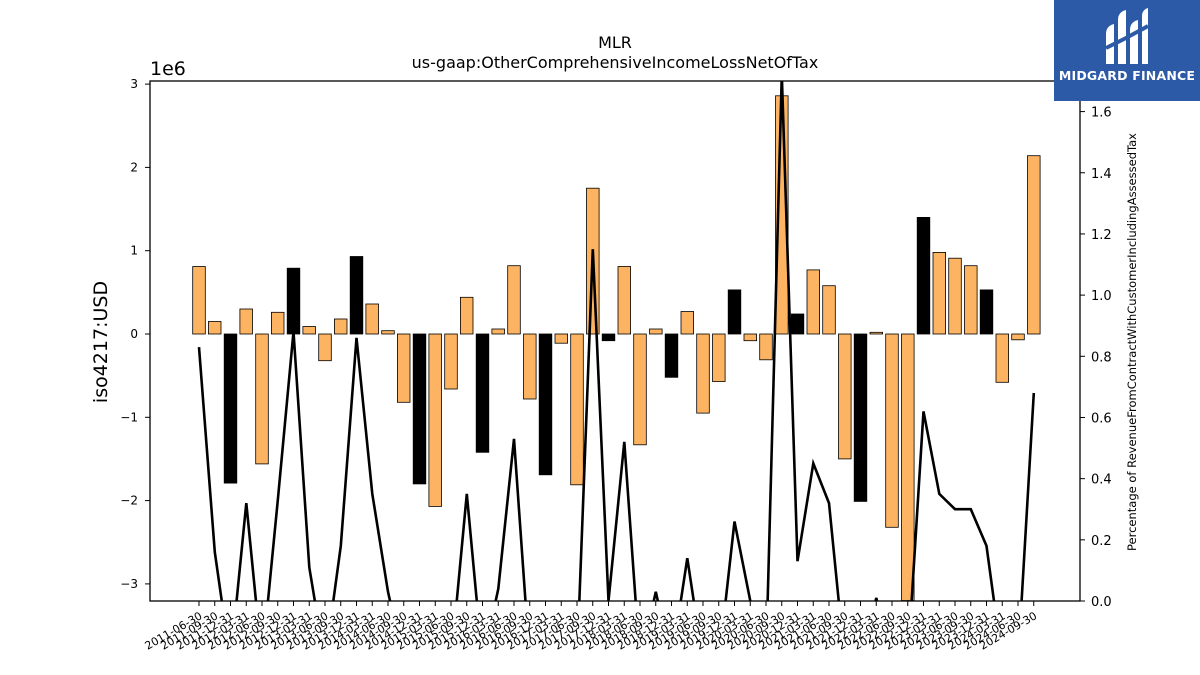 Image resolution: width=1200 pixels, height=675 pixels. Describe the element at coordinates (1101, 602) in the screenshot. I see `y2-tick-label: 0.0` at that location.